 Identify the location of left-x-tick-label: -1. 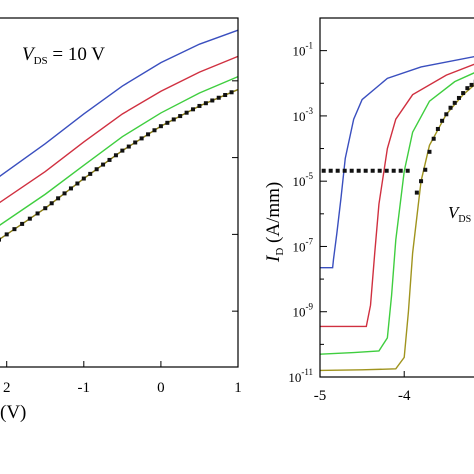
(84, 388).